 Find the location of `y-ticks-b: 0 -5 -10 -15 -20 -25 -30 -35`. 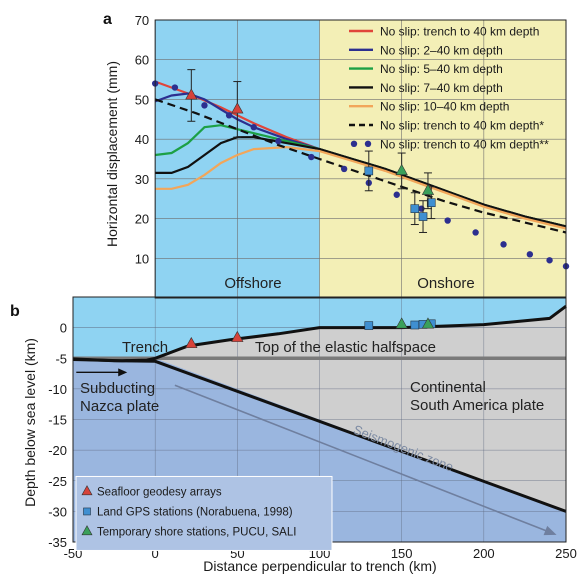

y-ticks-b: 0 -5 -10 -15 -20 -25 -30 -35 is located at coordinates (57, 435).